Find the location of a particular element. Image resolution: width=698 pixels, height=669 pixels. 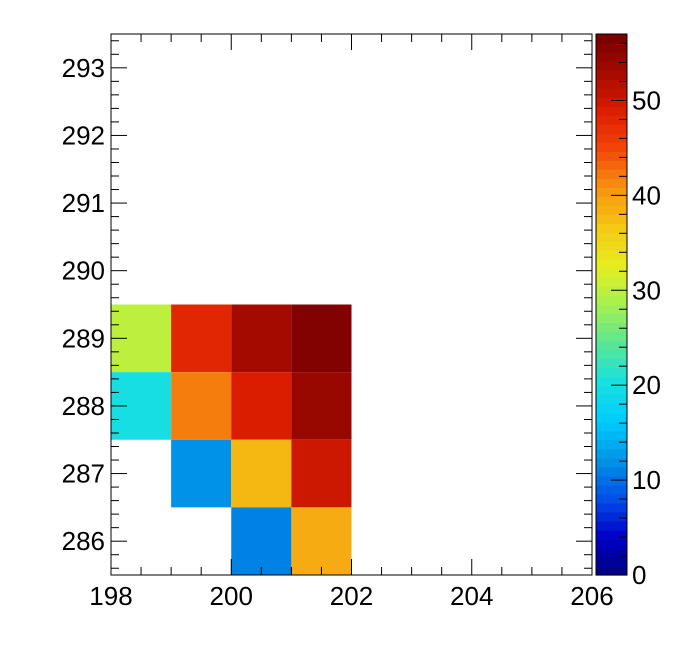

colorbar-tick-label: 20 is located at coordinates (646, 385).